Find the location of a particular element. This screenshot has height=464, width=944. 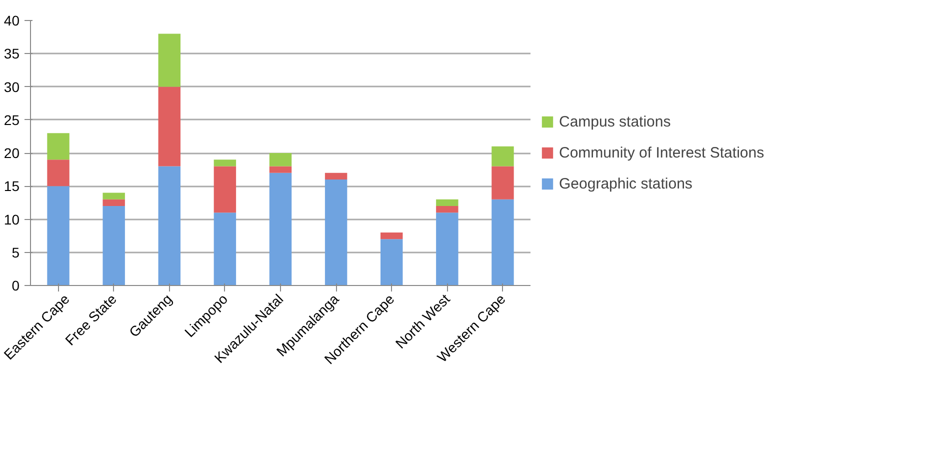

y-tick-label: 0 is located at coordinates (16, 286).